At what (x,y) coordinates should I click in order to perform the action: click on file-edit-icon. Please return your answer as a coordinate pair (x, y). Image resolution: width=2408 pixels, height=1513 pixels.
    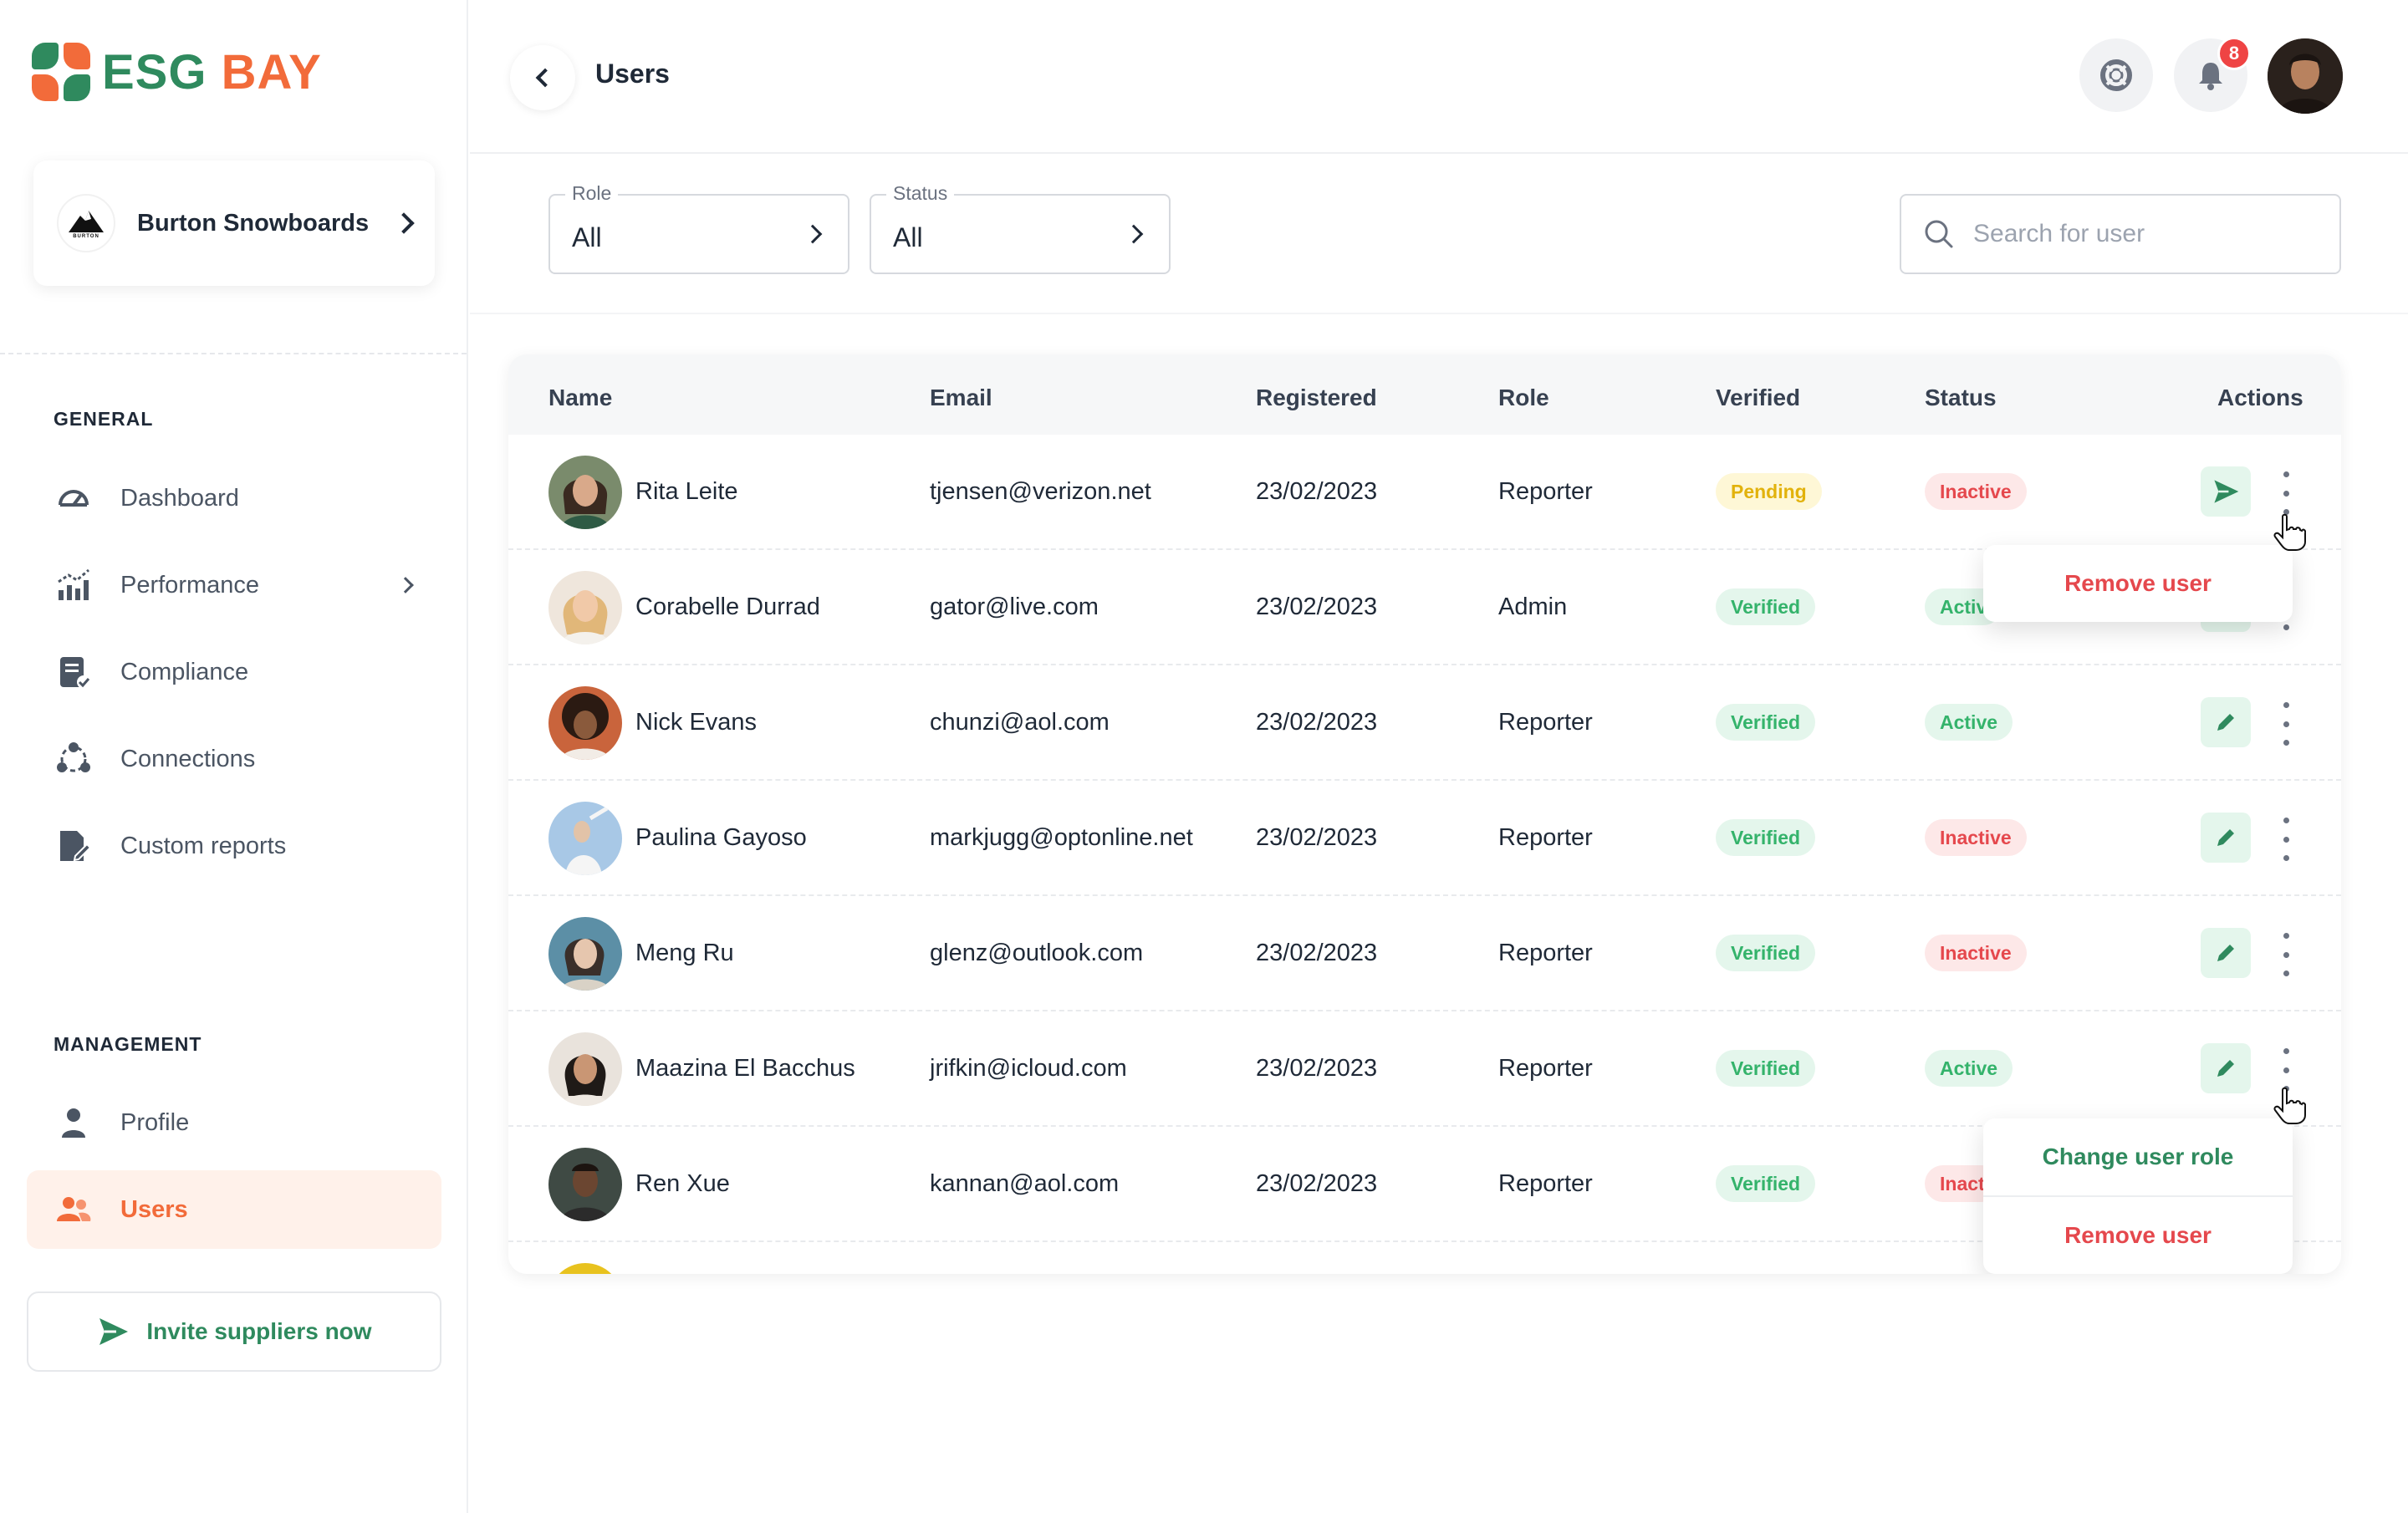
    Looking at the image, I should click on (74, 846).